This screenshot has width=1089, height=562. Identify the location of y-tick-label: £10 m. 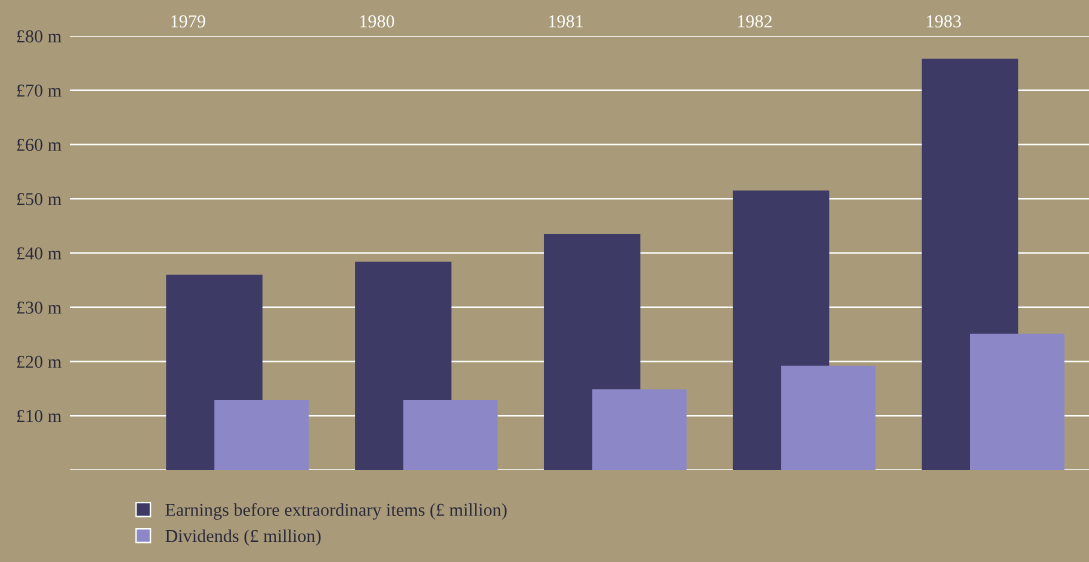
(39, 416).